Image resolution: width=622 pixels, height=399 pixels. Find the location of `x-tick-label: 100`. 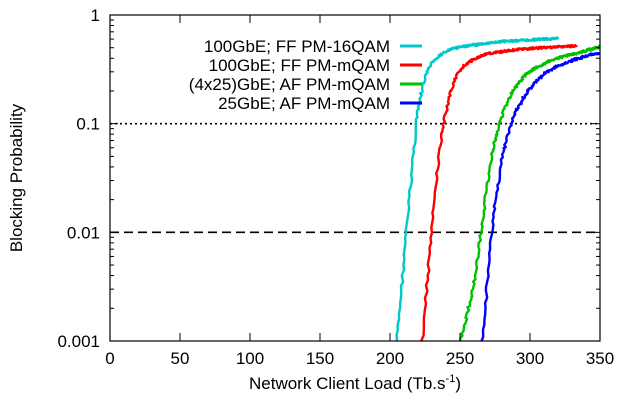

x-tick-label: 100 is located at coordinates (250, 358).